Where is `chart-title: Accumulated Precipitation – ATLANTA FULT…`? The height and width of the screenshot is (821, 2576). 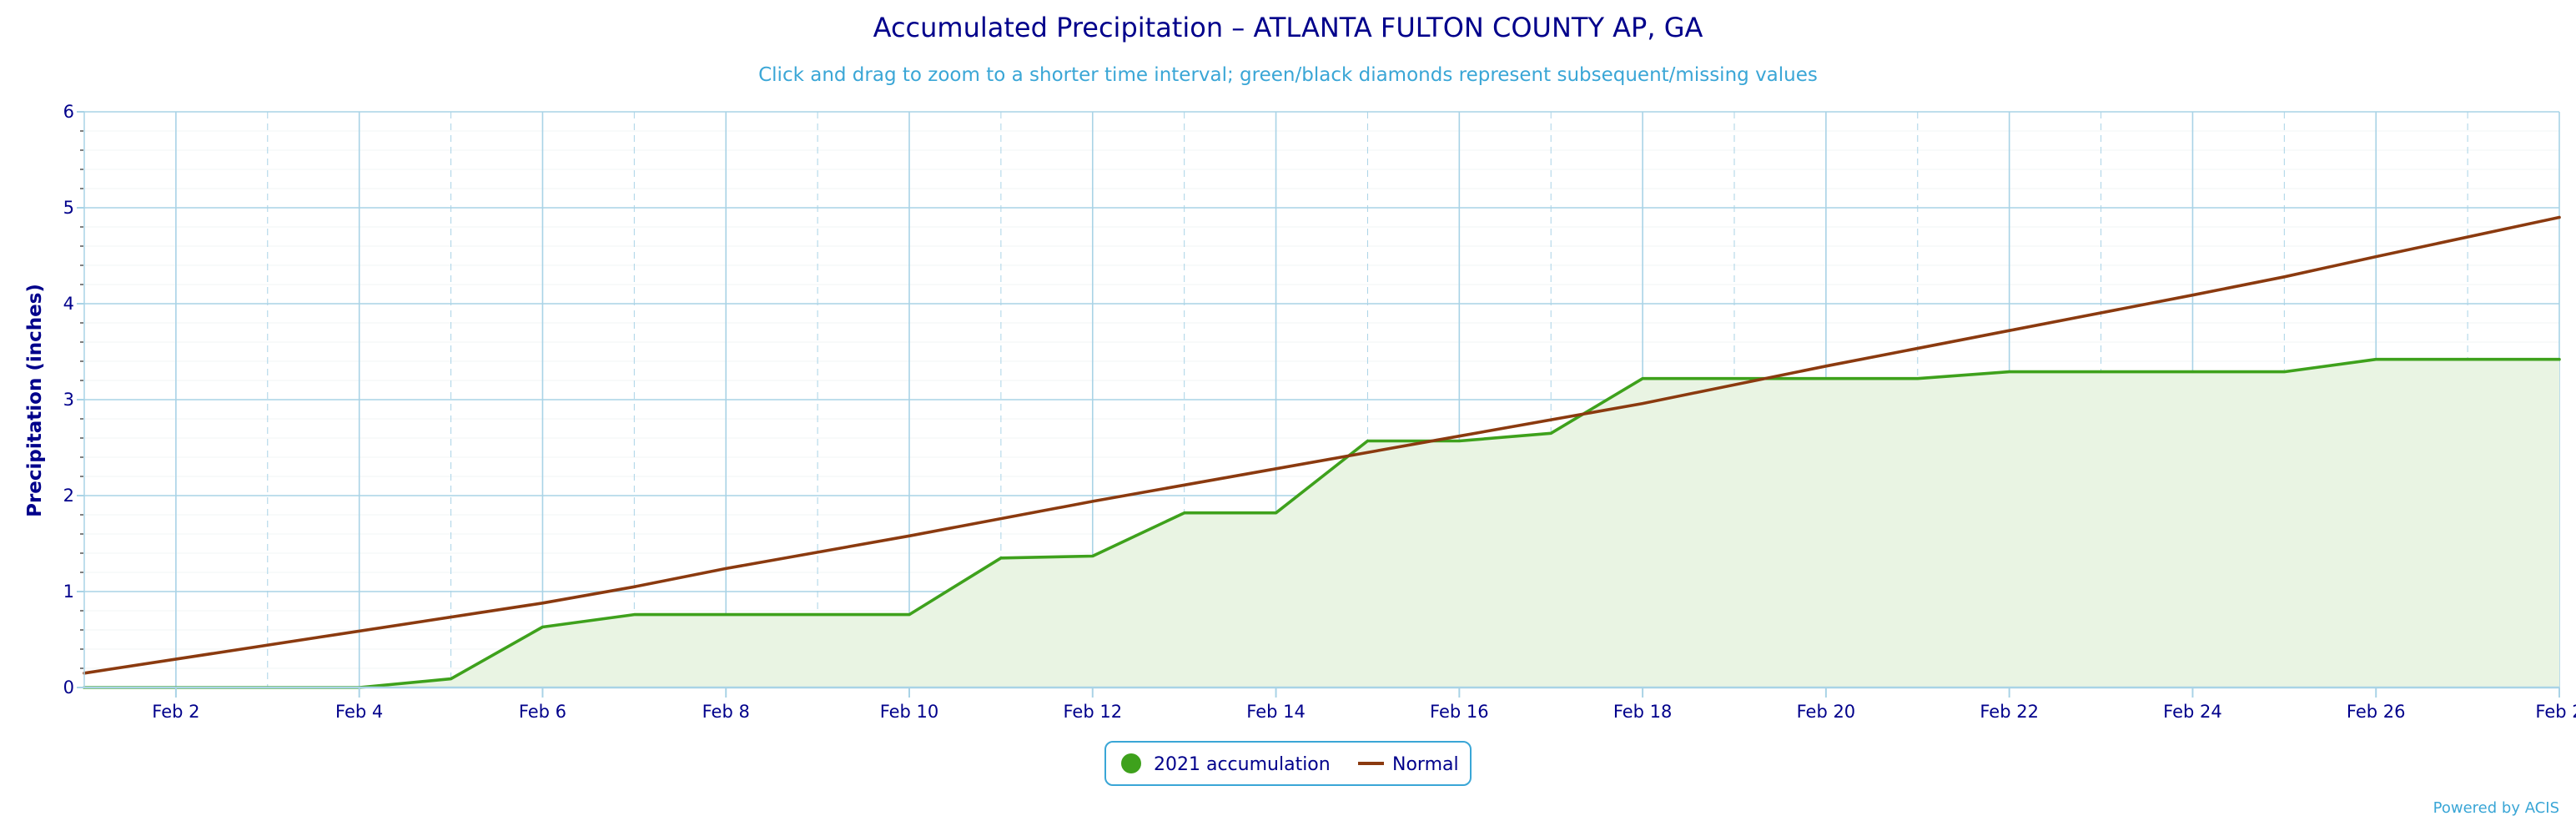 chart-title: Accumulated Precipitation – ATLANTA FULT… is located at coordinates (1288, 28).